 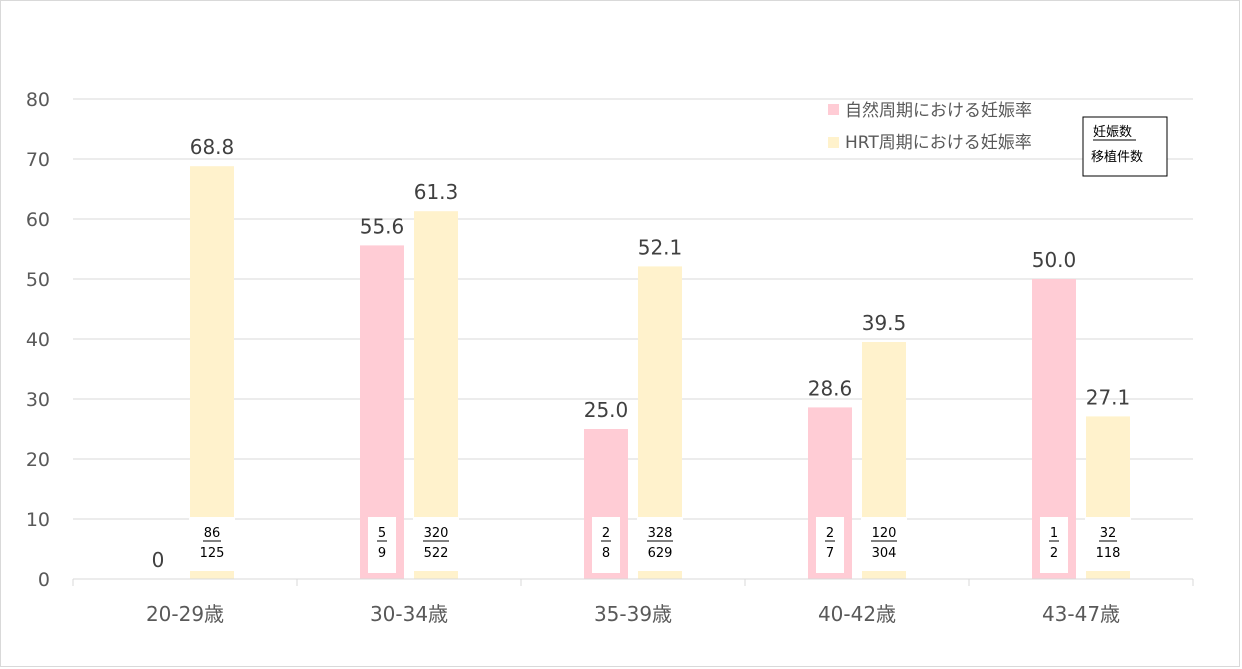 What do you see at coordinates (436, 553) in the screenshot?
I see `fraction-denominator: 522` at bounding box center [436, 553].